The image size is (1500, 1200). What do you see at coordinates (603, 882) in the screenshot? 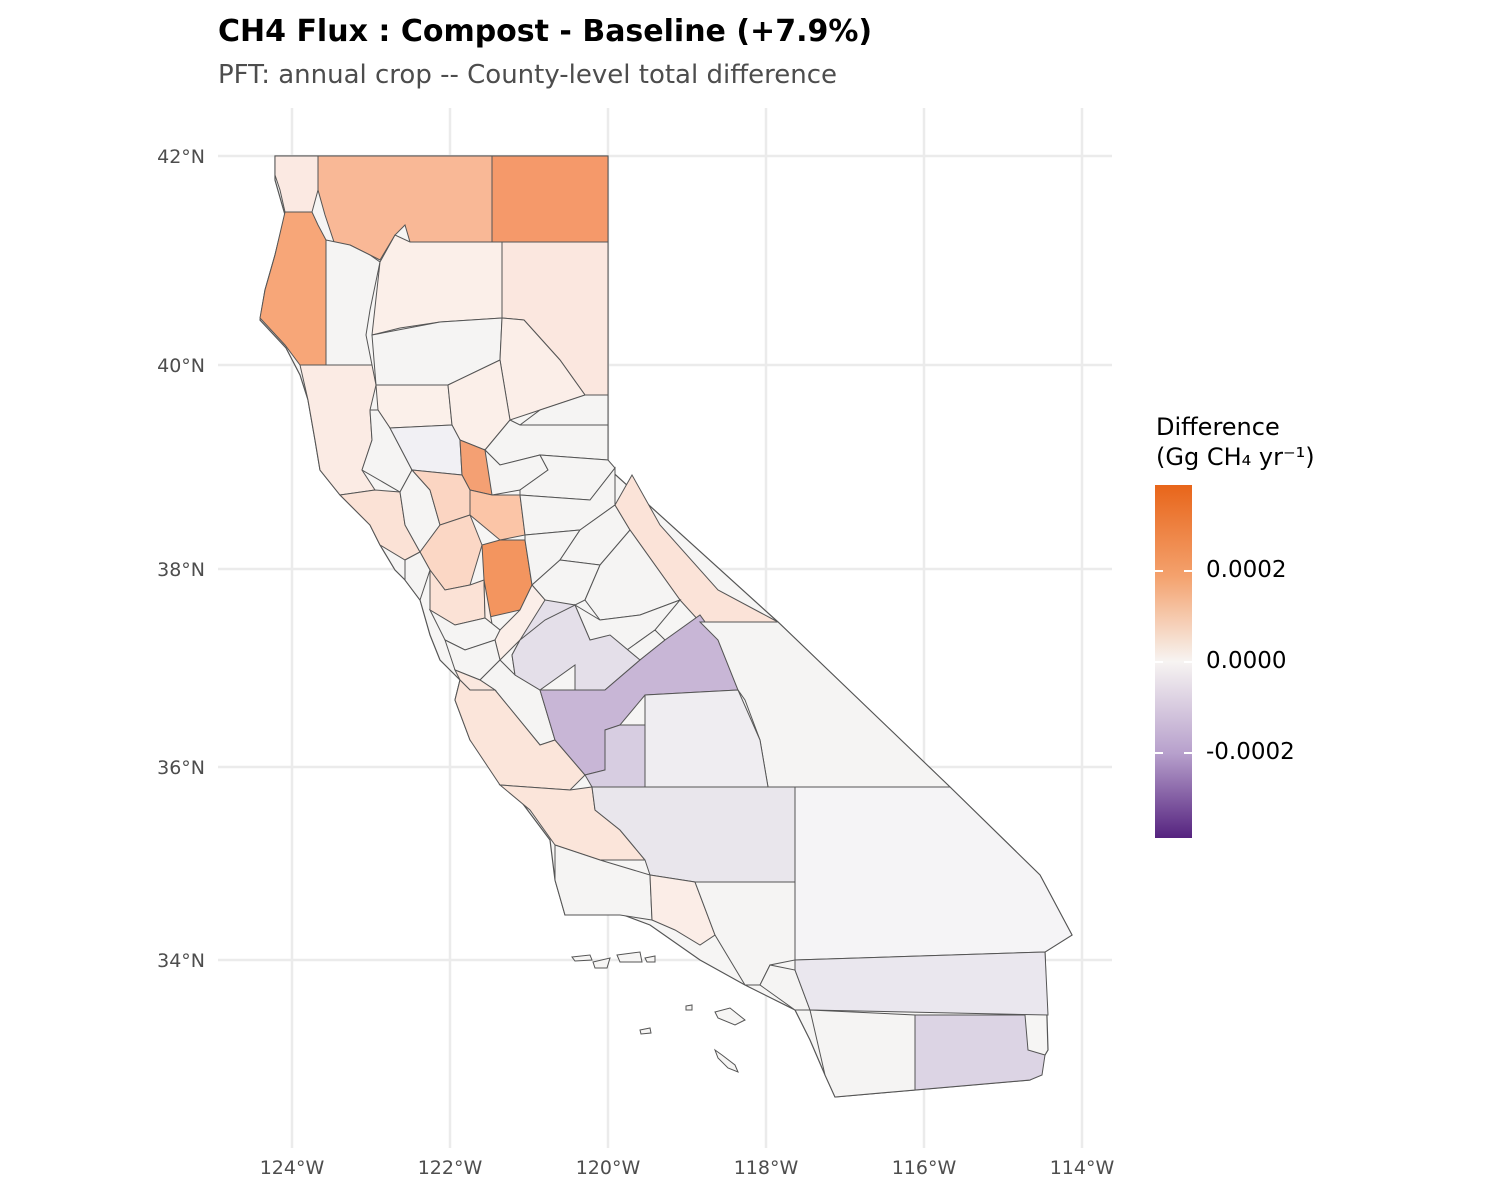
I see `county-santa-barbara` at bounding box center [603, 882].